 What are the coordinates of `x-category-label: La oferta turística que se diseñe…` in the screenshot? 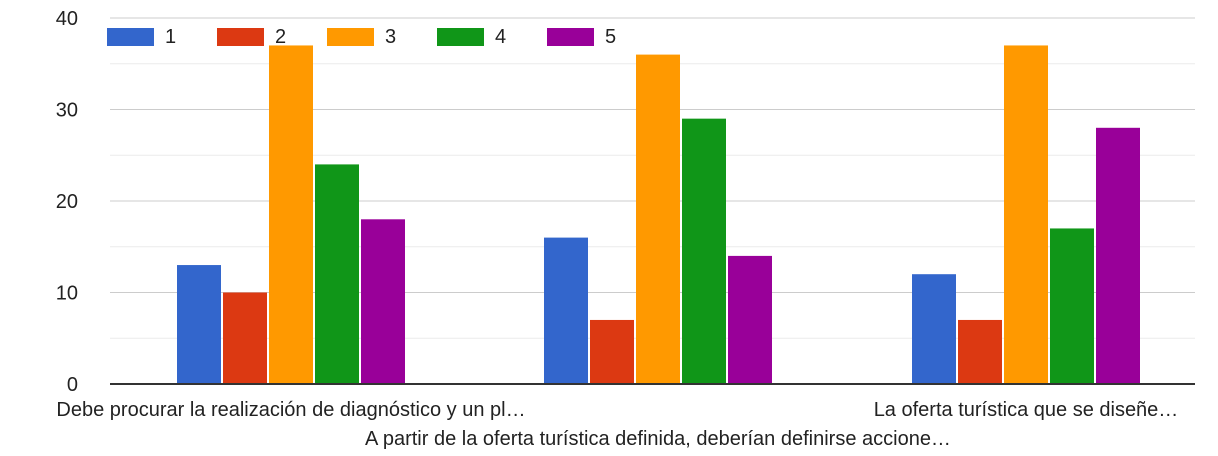 It's located at (1026, 410).